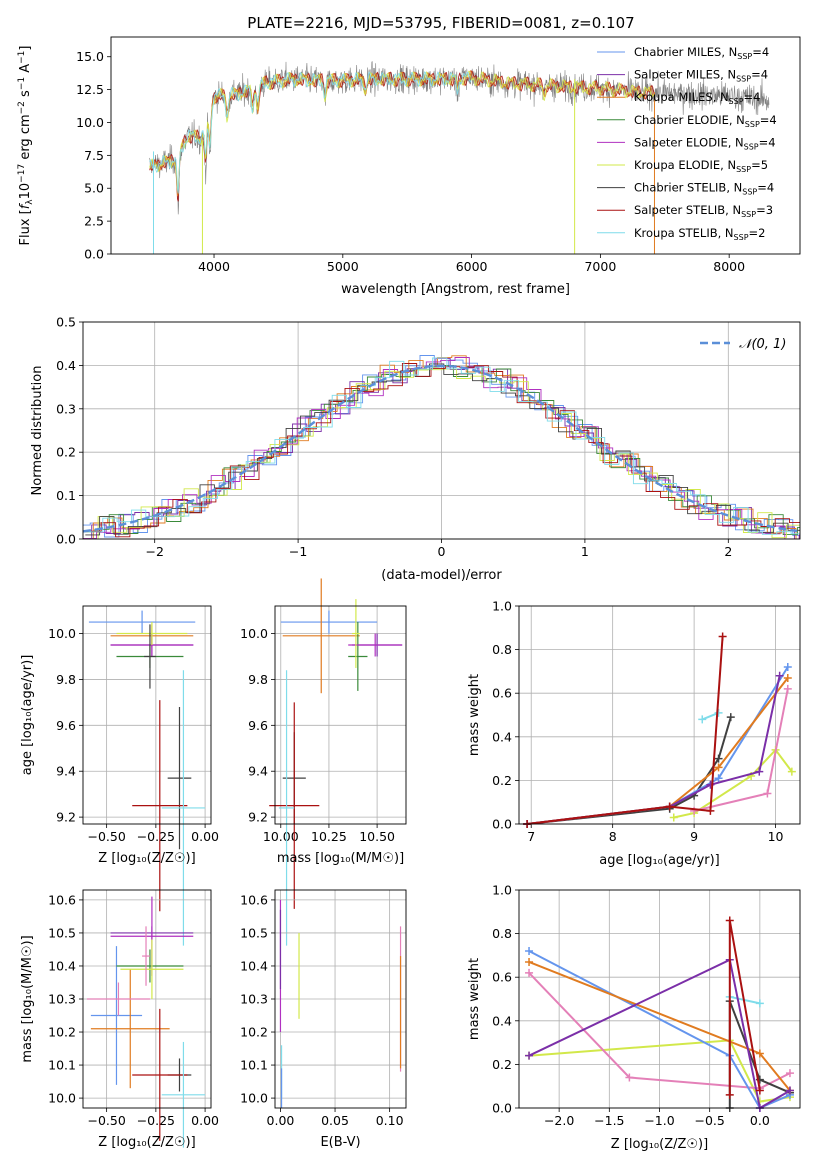 The image size is (819, 1170). What do you see at coordinates (687, 210) in the screenshot?
I see `legend-label-text: Salpeter STELIB, N` at bounding box center [687, 210].